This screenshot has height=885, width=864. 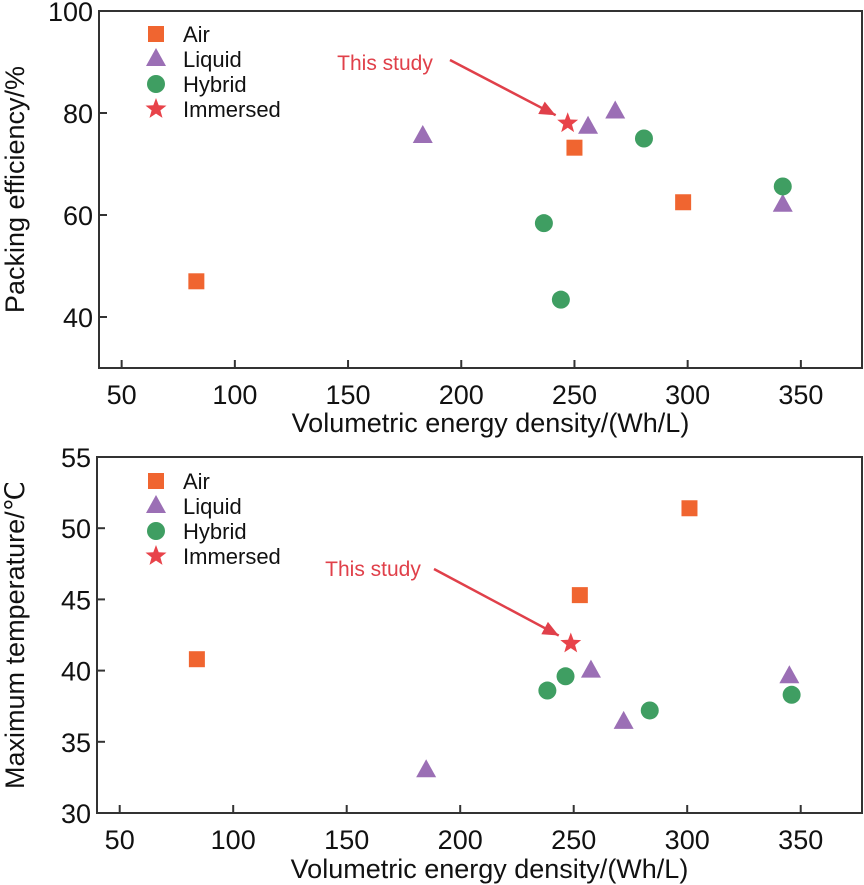 I want to click on y-tick-label: 100, so click(x=70, y=13).